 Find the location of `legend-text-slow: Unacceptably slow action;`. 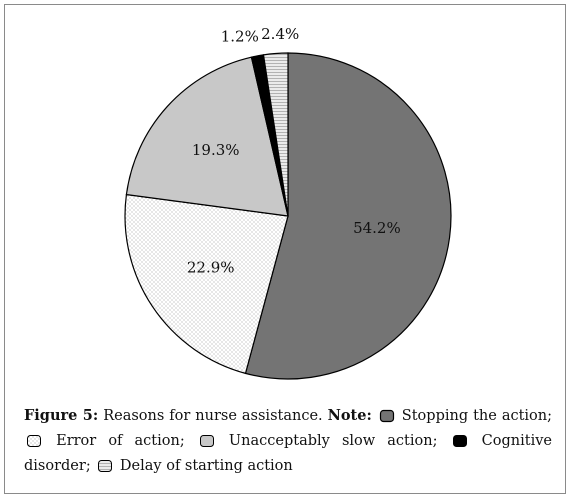

legend-text-slow: Unacceptably slow action; is located at coordinates (327, 441).